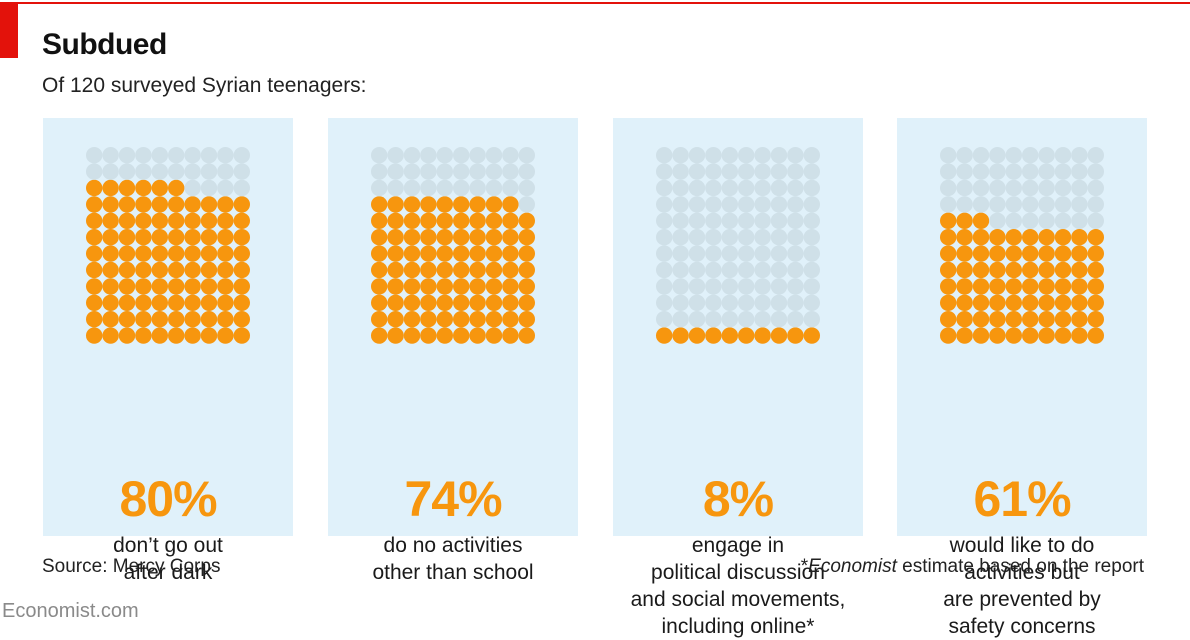 This screenshot has width=1190, height=640. Describe the element at coordinates (738, 499) in the screenshot. I see `percent-wrapper: 8%` at that location.